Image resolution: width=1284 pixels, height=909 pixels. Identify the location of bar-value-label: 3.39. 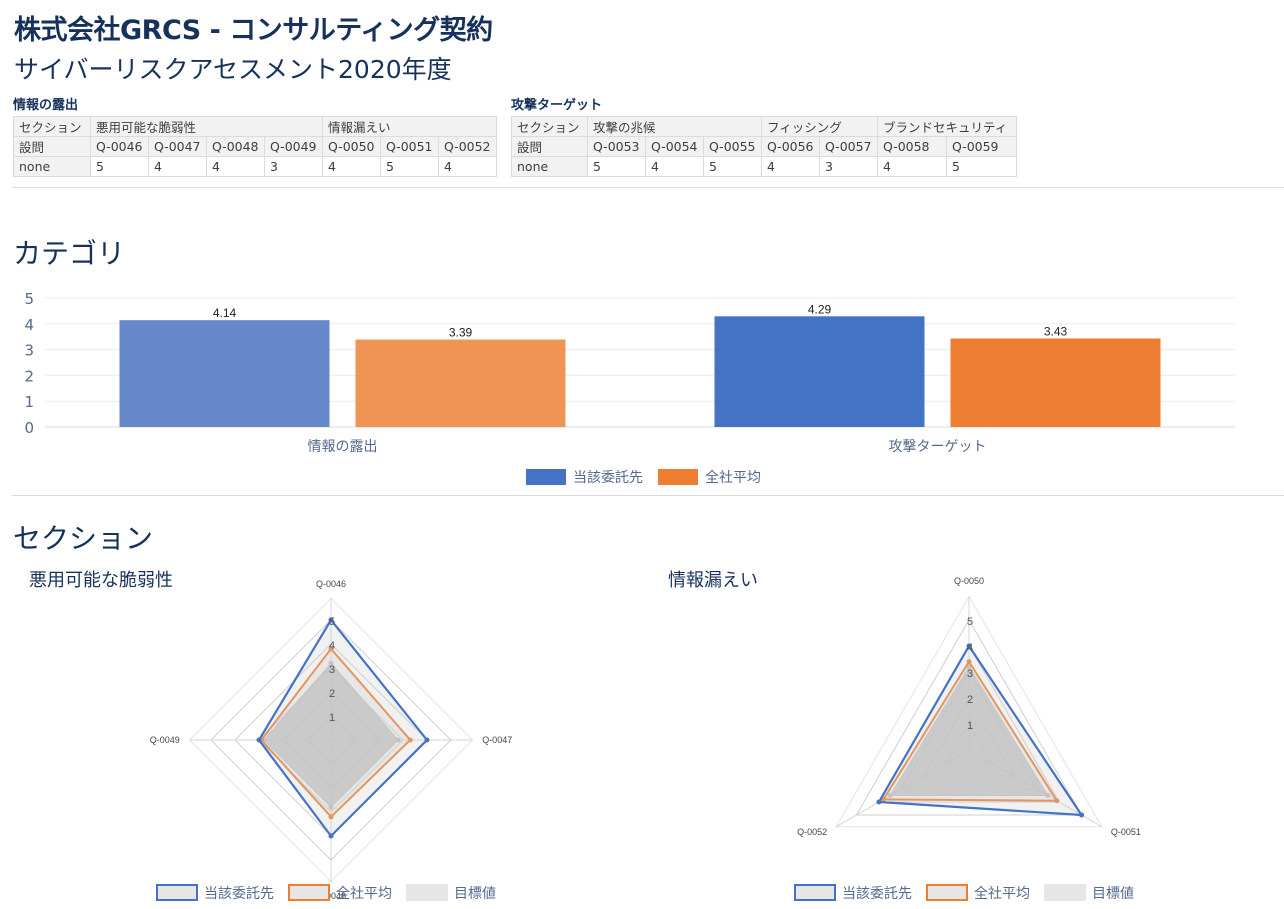
(461, 333).